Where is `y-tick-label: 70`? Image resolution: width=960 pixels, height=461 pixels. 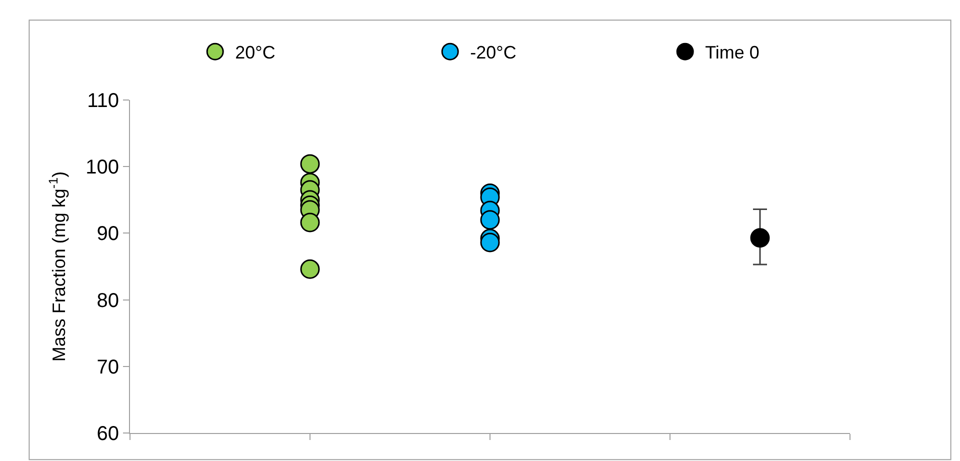
y-tick-label: 70 is located at coordinates (107, 367).